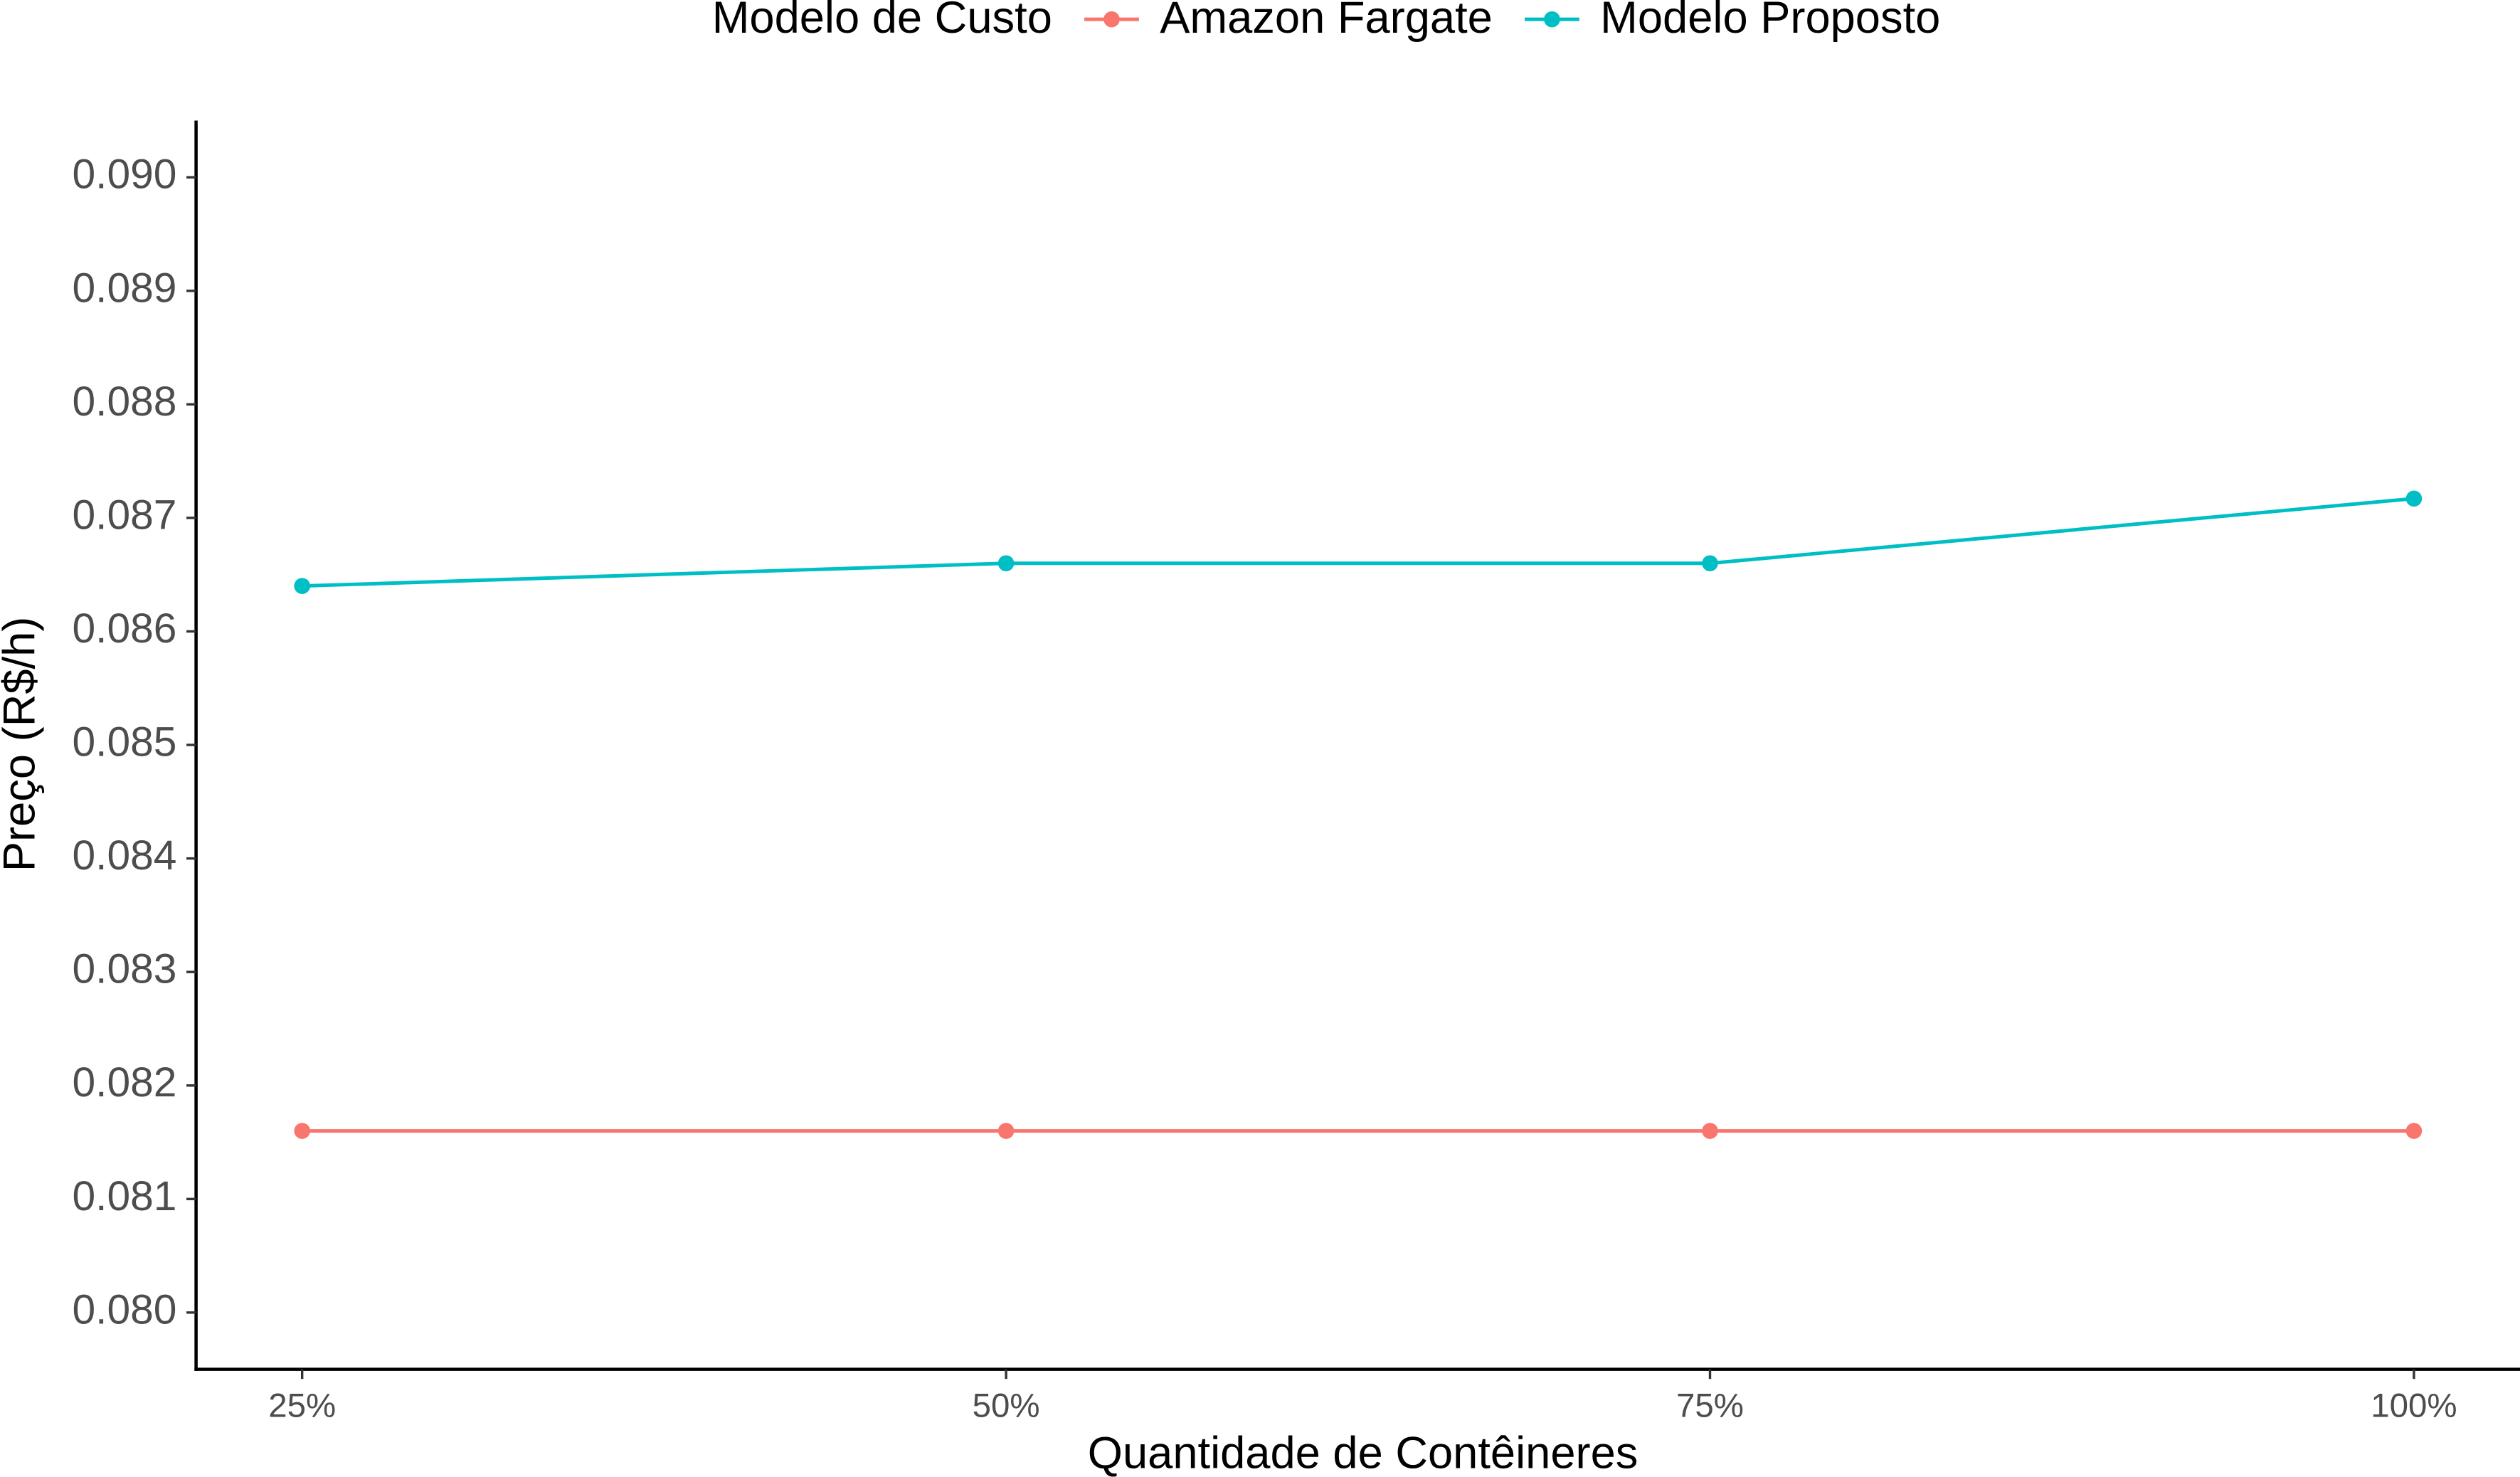 This screenshot has width=2520, height=1477. Describe the element at coordinates (2414, 1405) in the screenshot. I see `x-tick-label: 100%` at that location.